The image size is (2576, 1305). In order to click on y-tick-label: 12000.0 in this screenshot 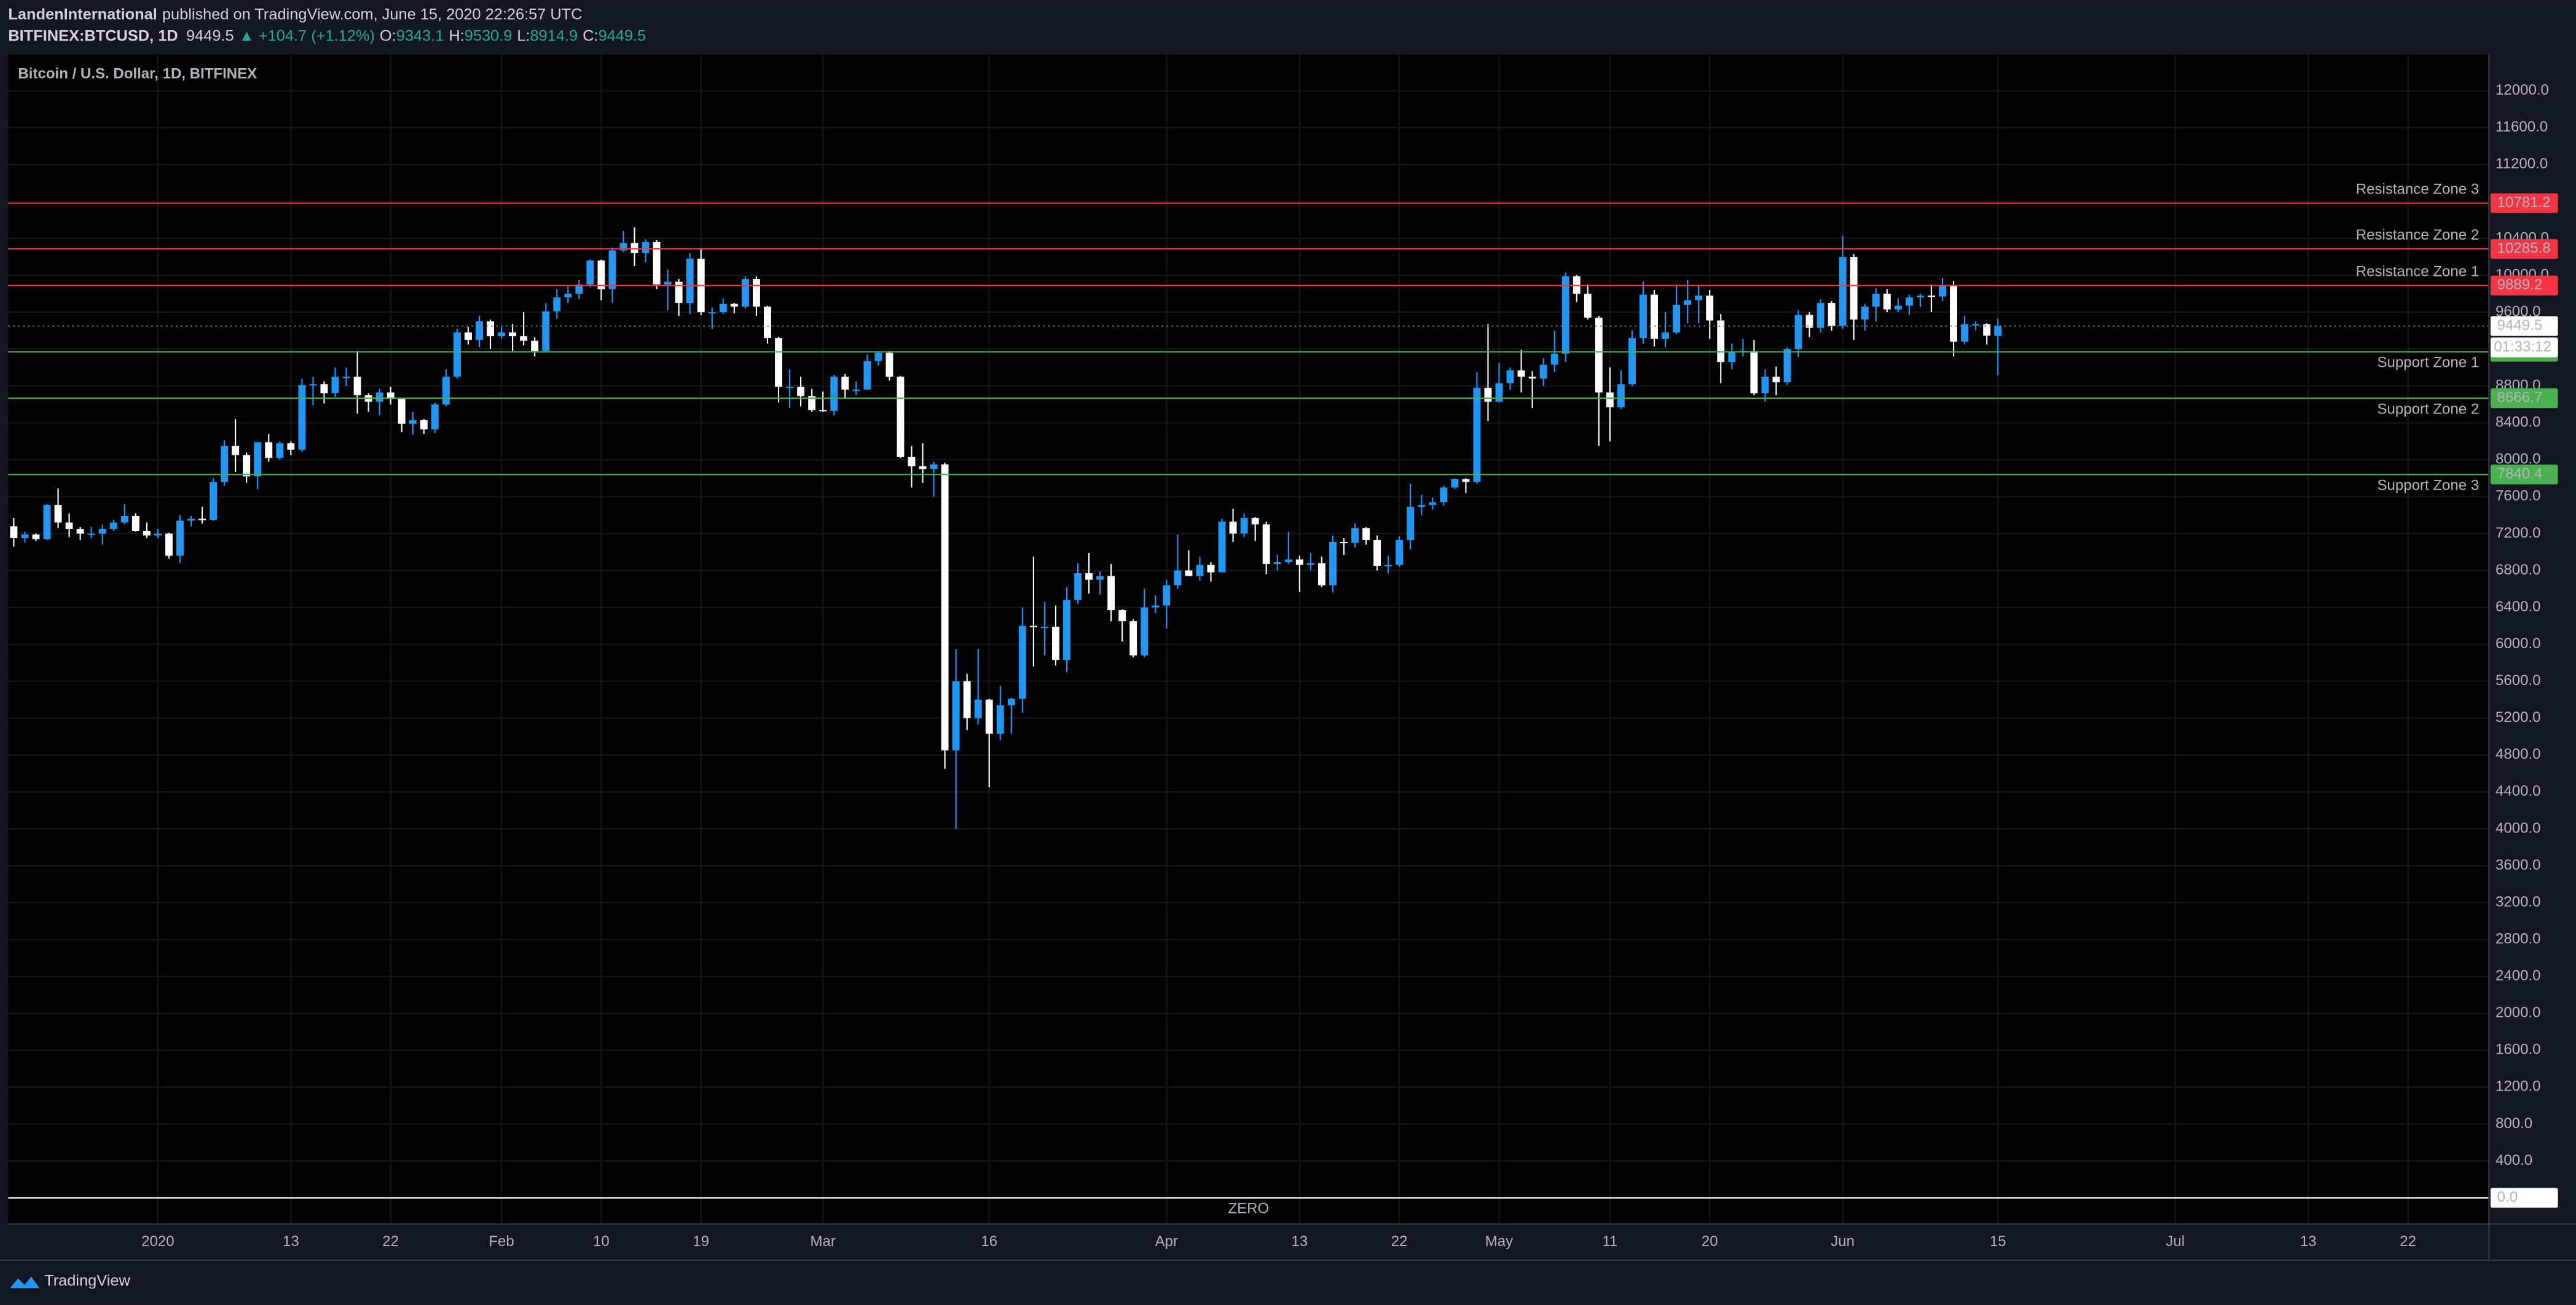, I will do `click(2522, 90)`.